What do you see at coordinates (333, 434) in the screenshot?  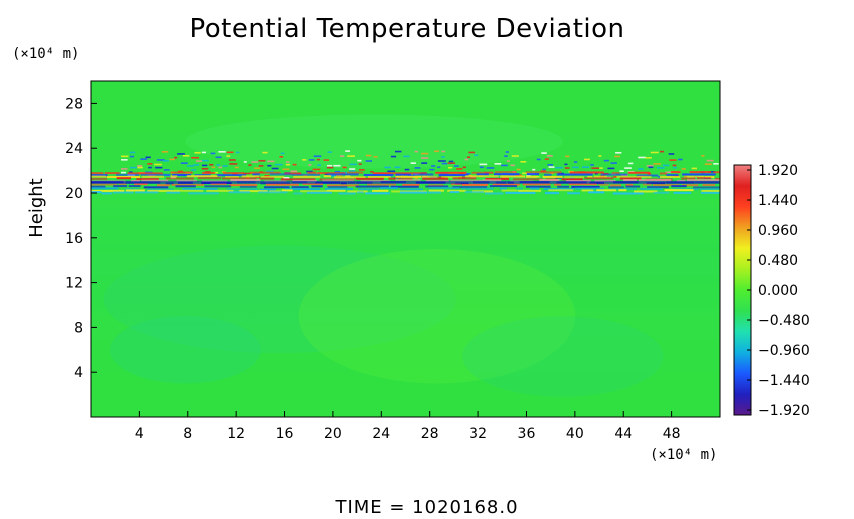 I see `x-tick-label: 20` at bounding box center [333, 434].